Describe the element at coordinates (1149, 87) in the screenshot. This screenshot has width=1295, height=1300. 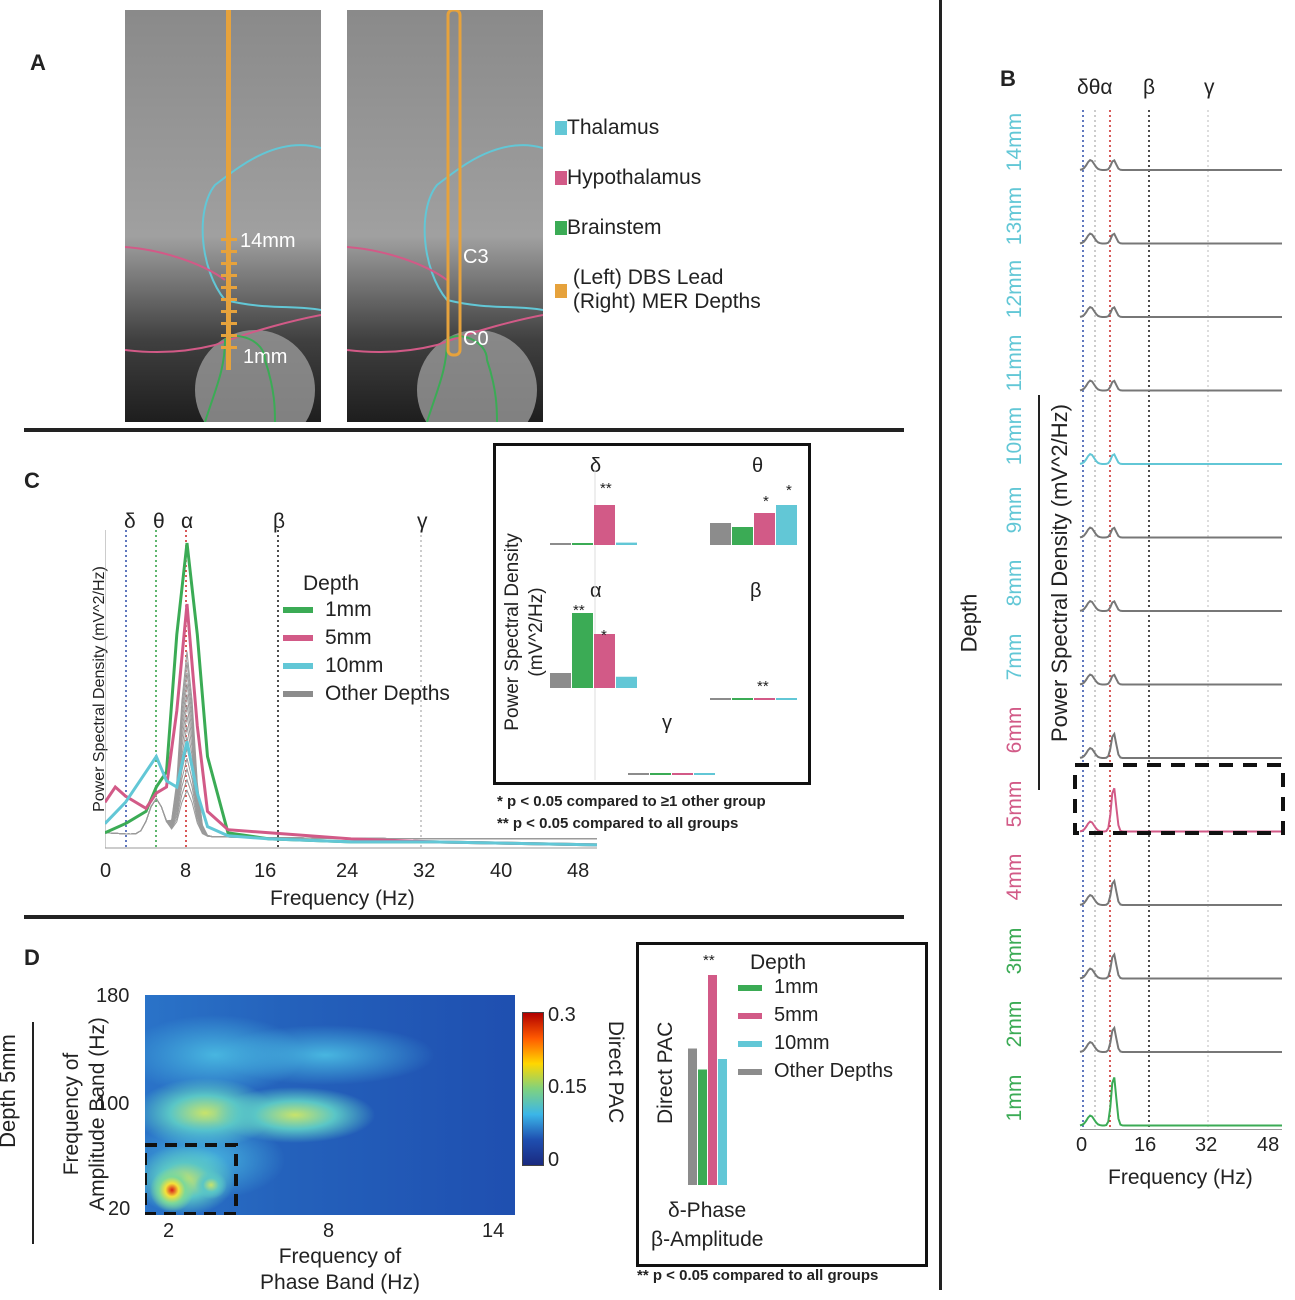
I see `panel-b-band-beta: β` at that location.